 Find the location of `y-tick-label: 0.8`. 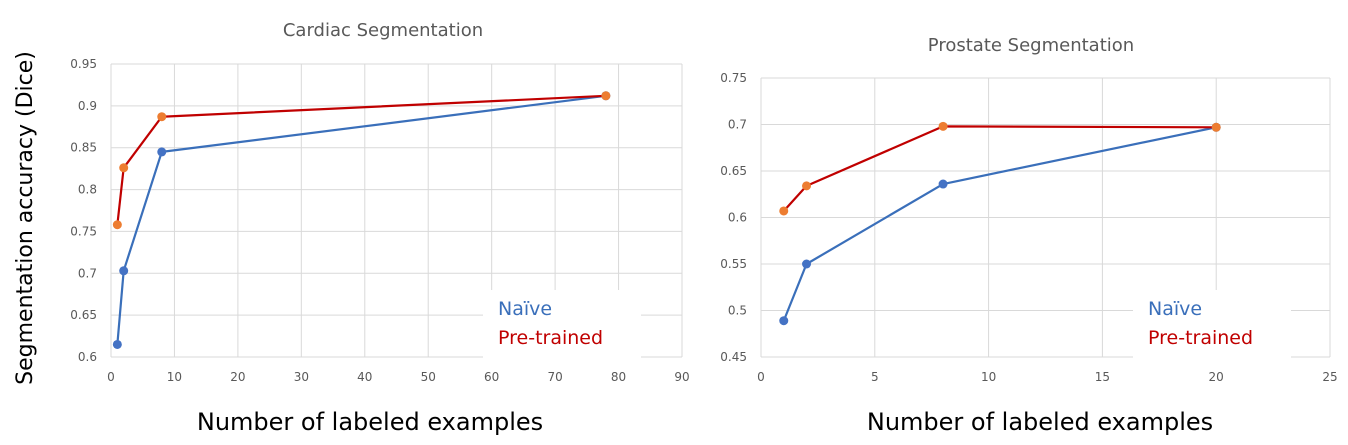

y-tick-label: 0.8 is located at coordinates (87, 190).